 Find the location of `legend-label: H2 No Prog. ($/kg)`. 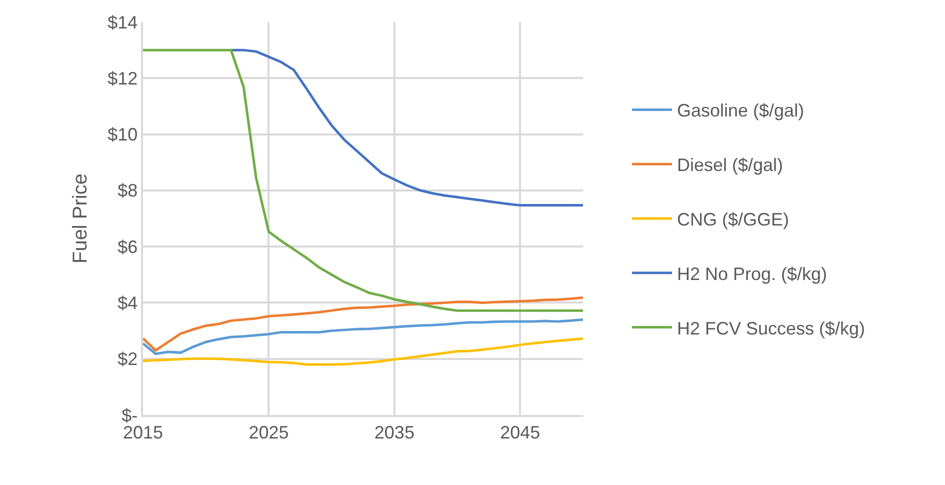

legend-label: H2 No Prog. ($/kg) is located at coordinates (752, 274).